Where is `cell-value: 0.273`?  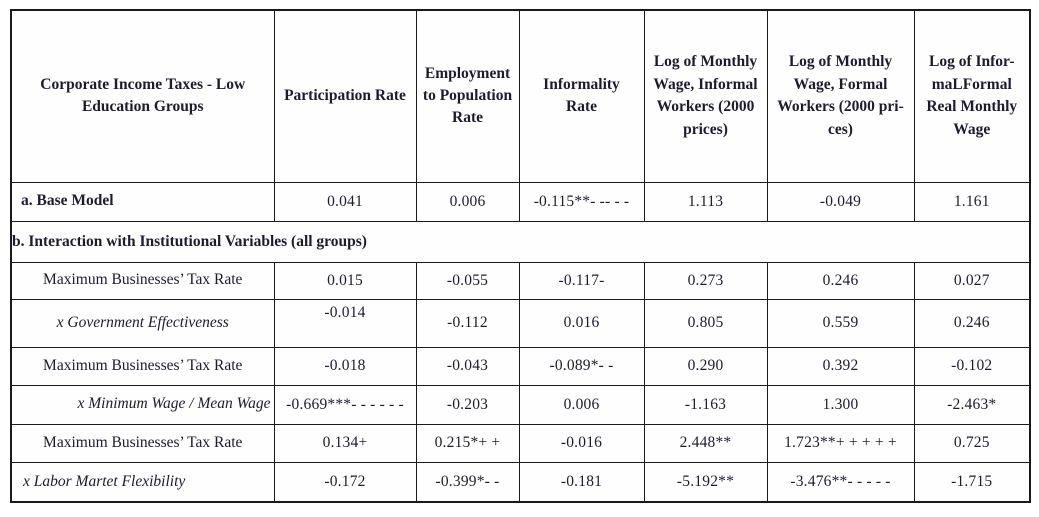
cell-value: 0.273 is located at coordinates (705, 280).